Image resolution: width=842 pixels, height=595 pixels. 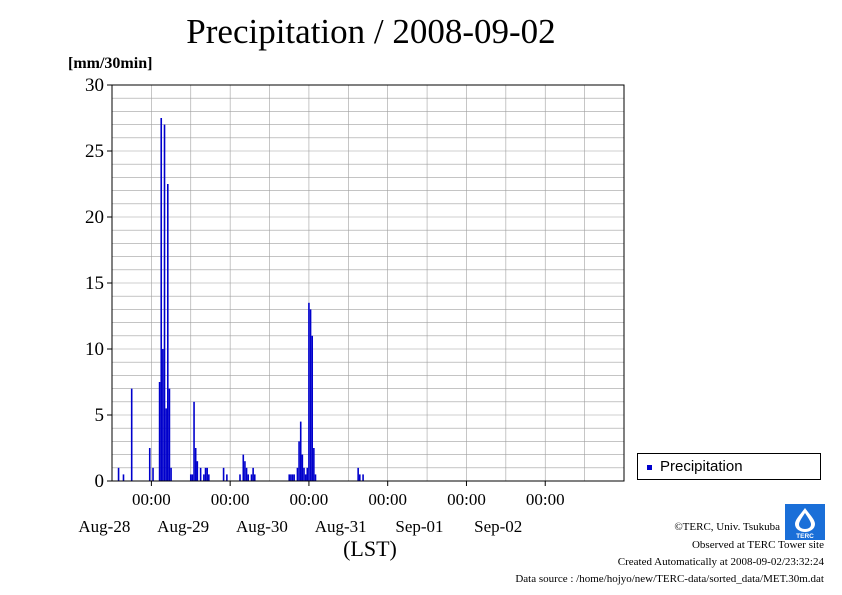 What do you see at coordinates (94, 349) in the screenshot?
I see `y-tick-label: 10` at bounding box center [94, 349].